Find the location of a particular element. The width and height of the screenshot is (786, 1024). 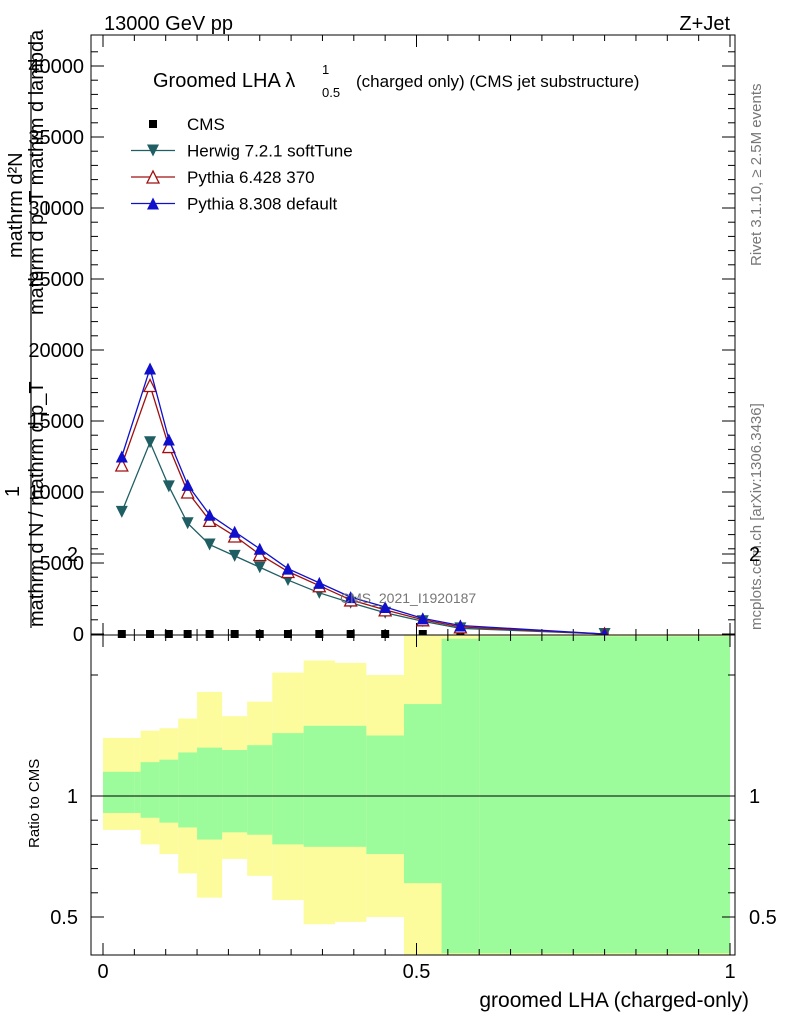

title-main: Groomed LHA λ is located at coordinates (224, 81).